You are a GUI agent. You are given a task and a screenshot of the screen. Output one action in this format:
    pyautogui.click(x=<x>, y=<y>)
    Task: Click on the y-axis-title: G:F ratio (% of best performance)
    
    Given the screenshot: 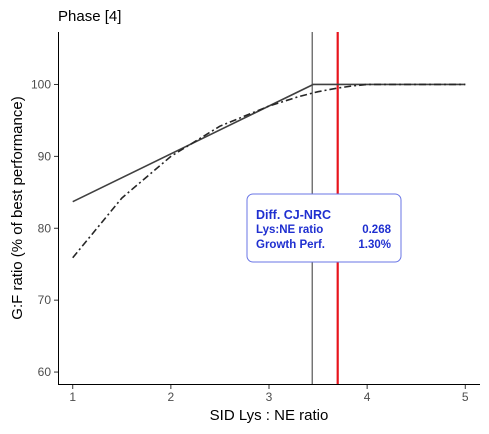 What is the action you would take?
    pyautogui.click(x=17, y=207)
    